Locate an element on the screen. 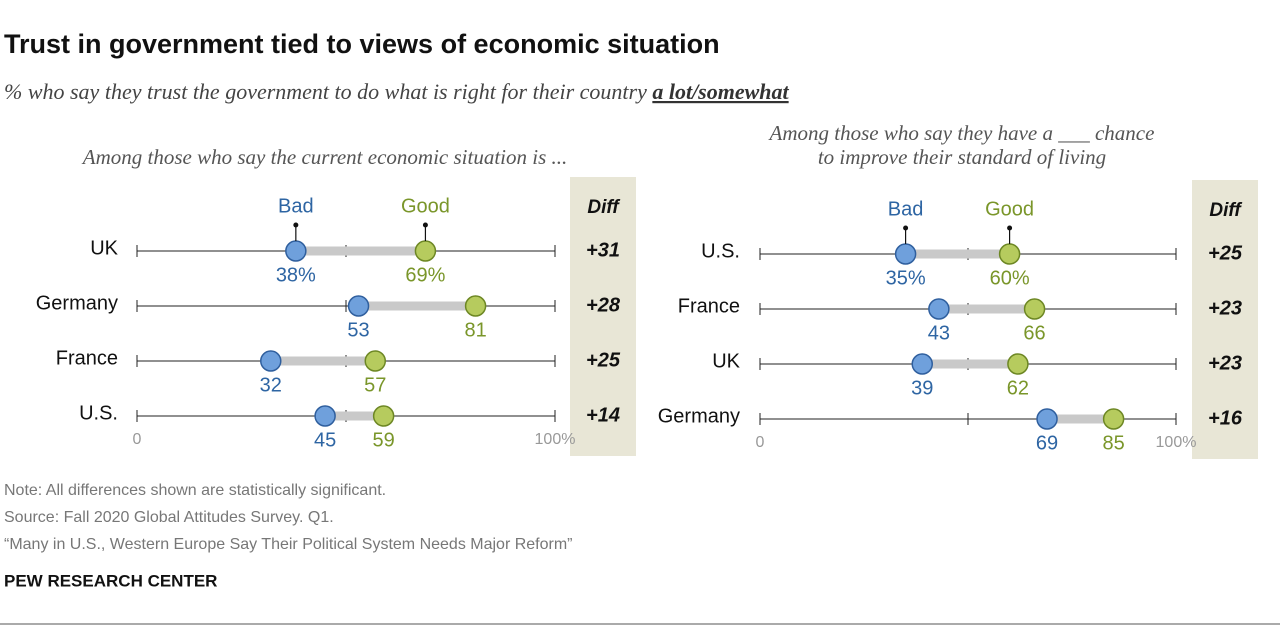  diff-value: +31 is located at coordinates (603, 250).